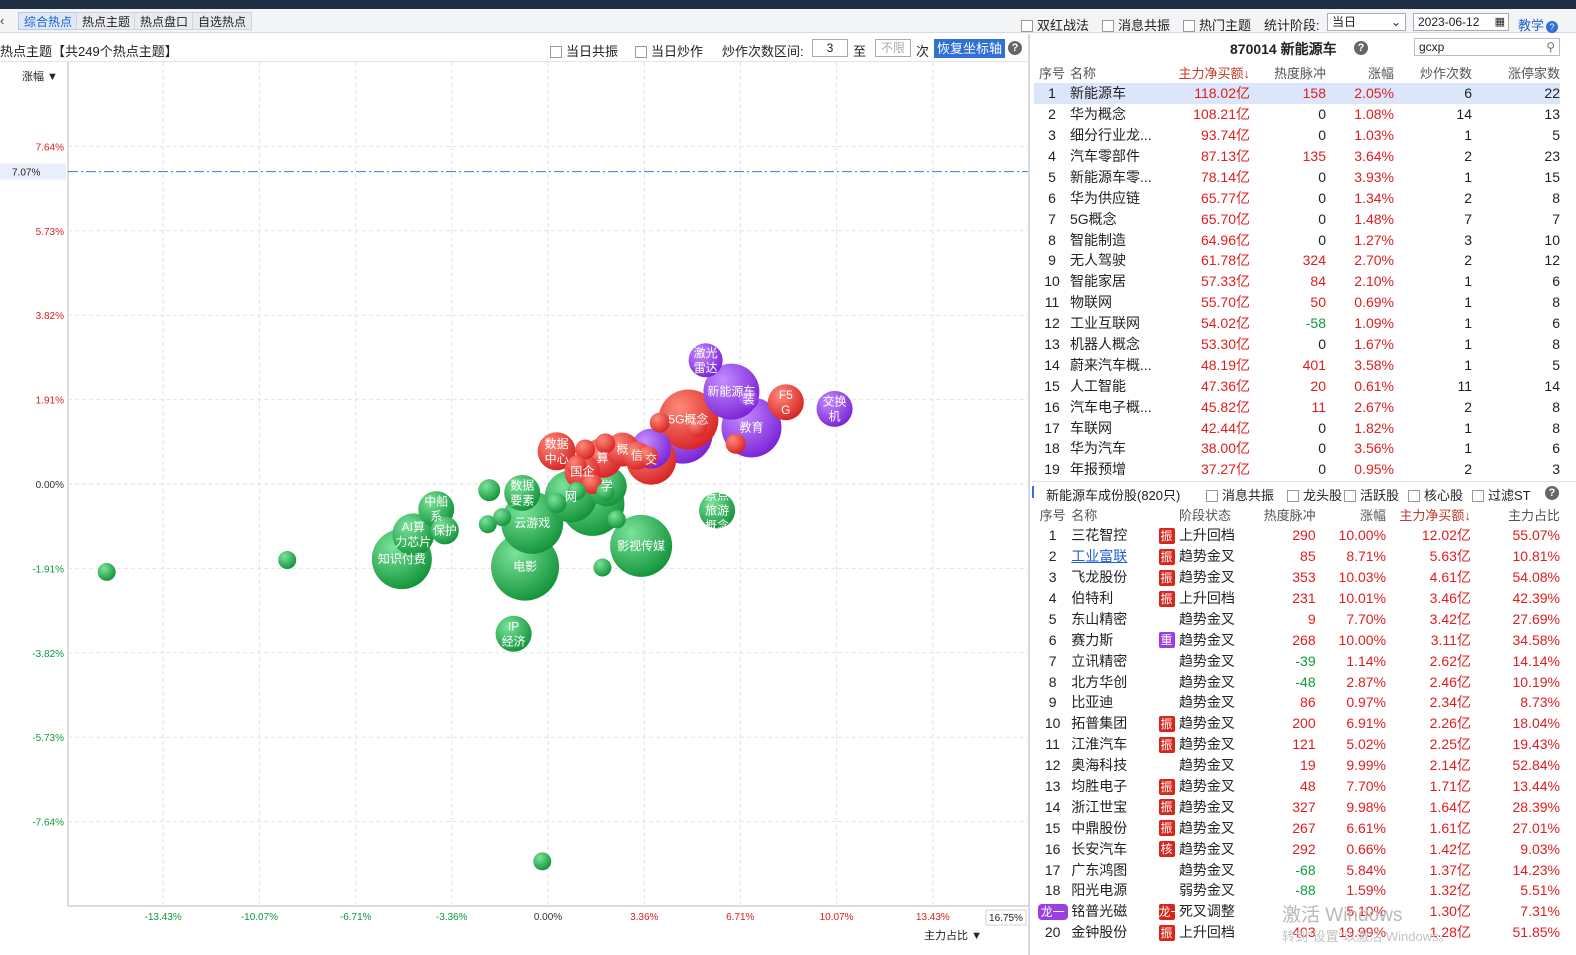 The width and height of the screenshot is (1576, 955). Describe the element at coordinates (1099, 848) in the screenshot. I see `stock-cell-1: 长安汽车` at that location.